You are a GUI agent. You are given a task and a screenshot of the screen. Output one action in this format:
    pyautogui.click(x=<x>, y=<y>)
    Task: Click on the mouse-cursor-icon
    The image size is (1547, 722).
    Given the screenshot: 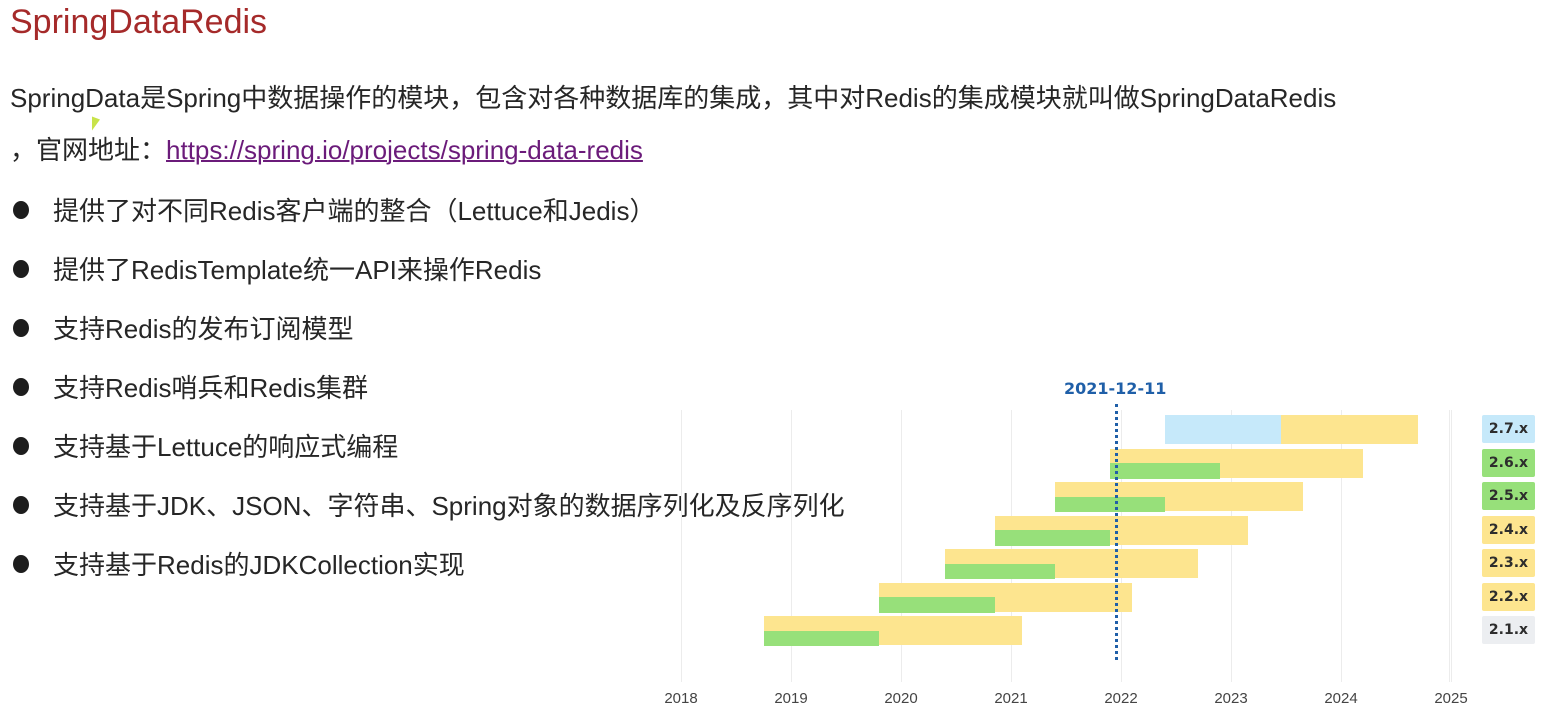 What is the action you would take?
    pyautogui.click(x=96, y=125)
    